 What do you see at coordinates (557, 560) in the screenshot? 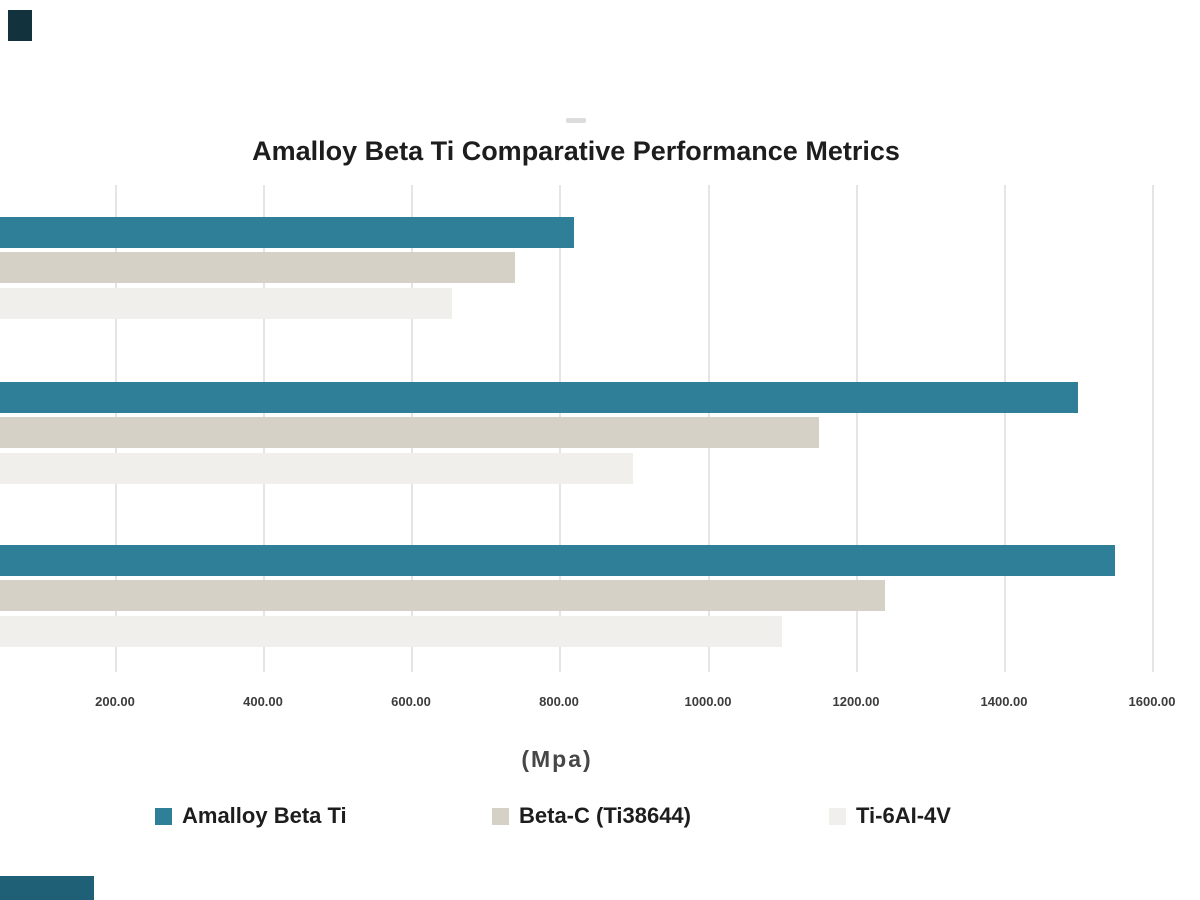
I see `bar-group3-series1` at bounding box center [557, 560].